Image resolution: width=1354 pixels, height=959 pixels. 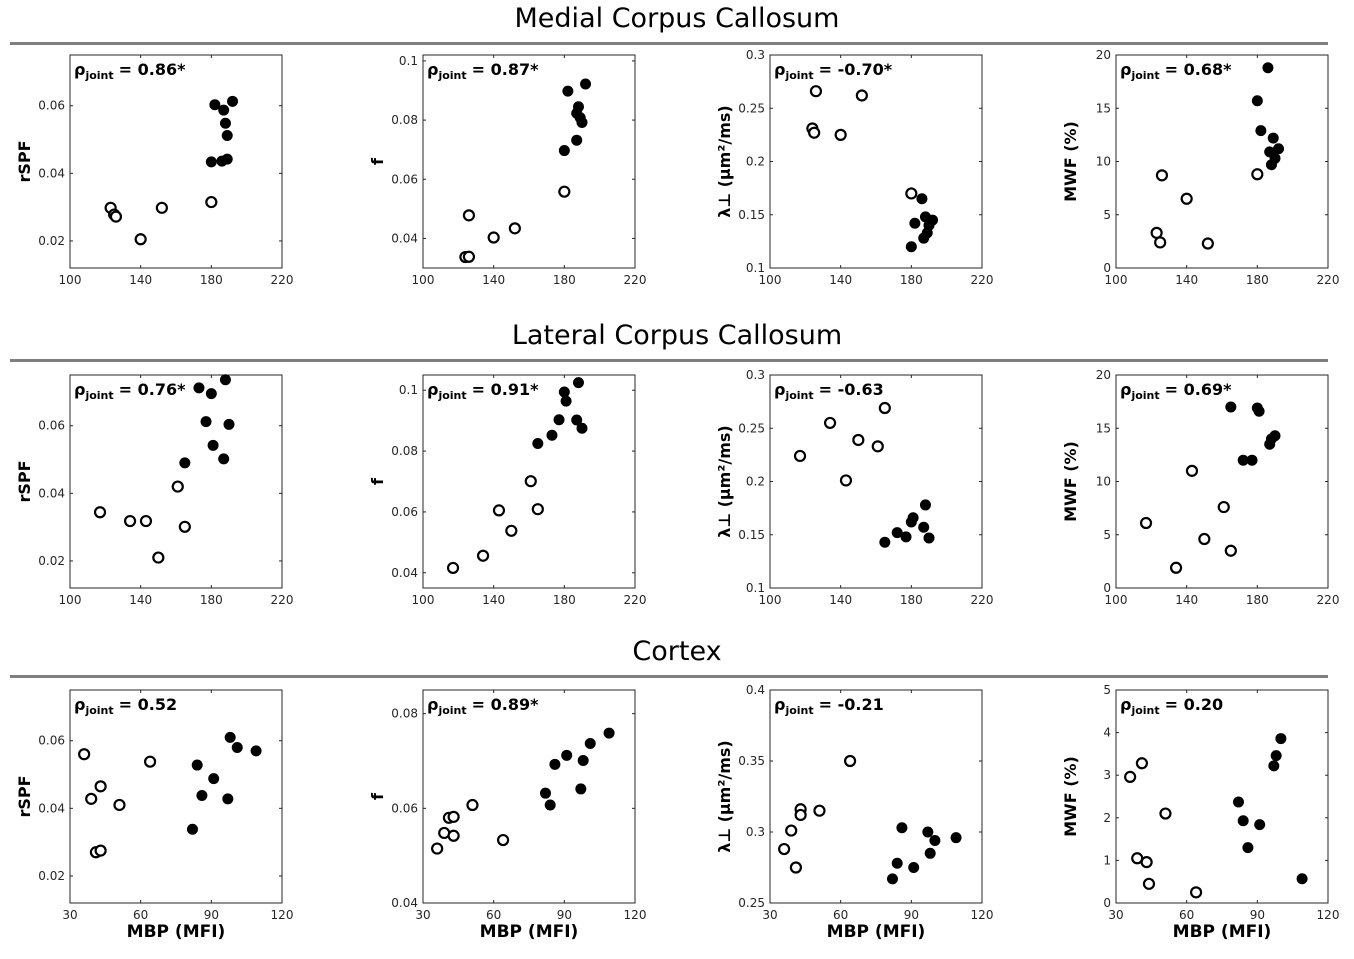 I want to click on y-tick-label: 0.02, so click(x=51, y=876).